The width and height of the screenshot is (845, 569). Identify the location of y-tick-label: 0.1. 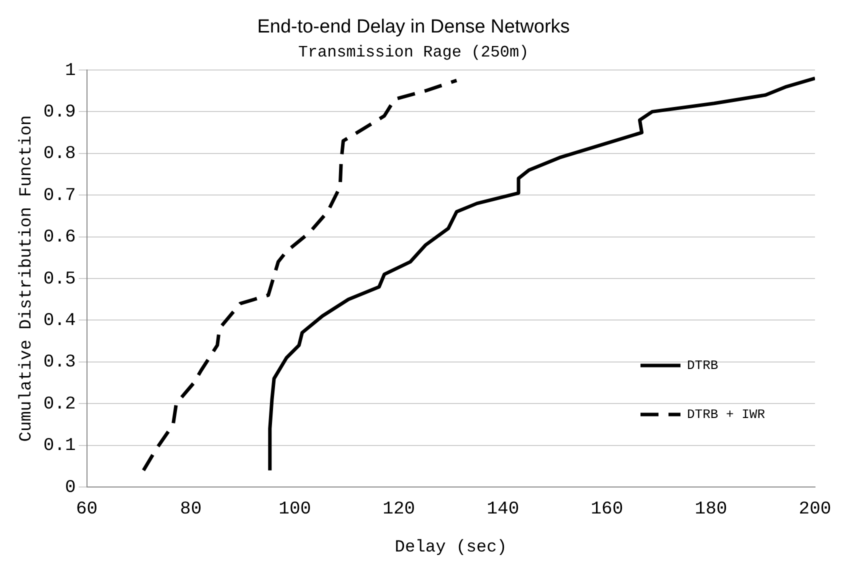
(59, 446).